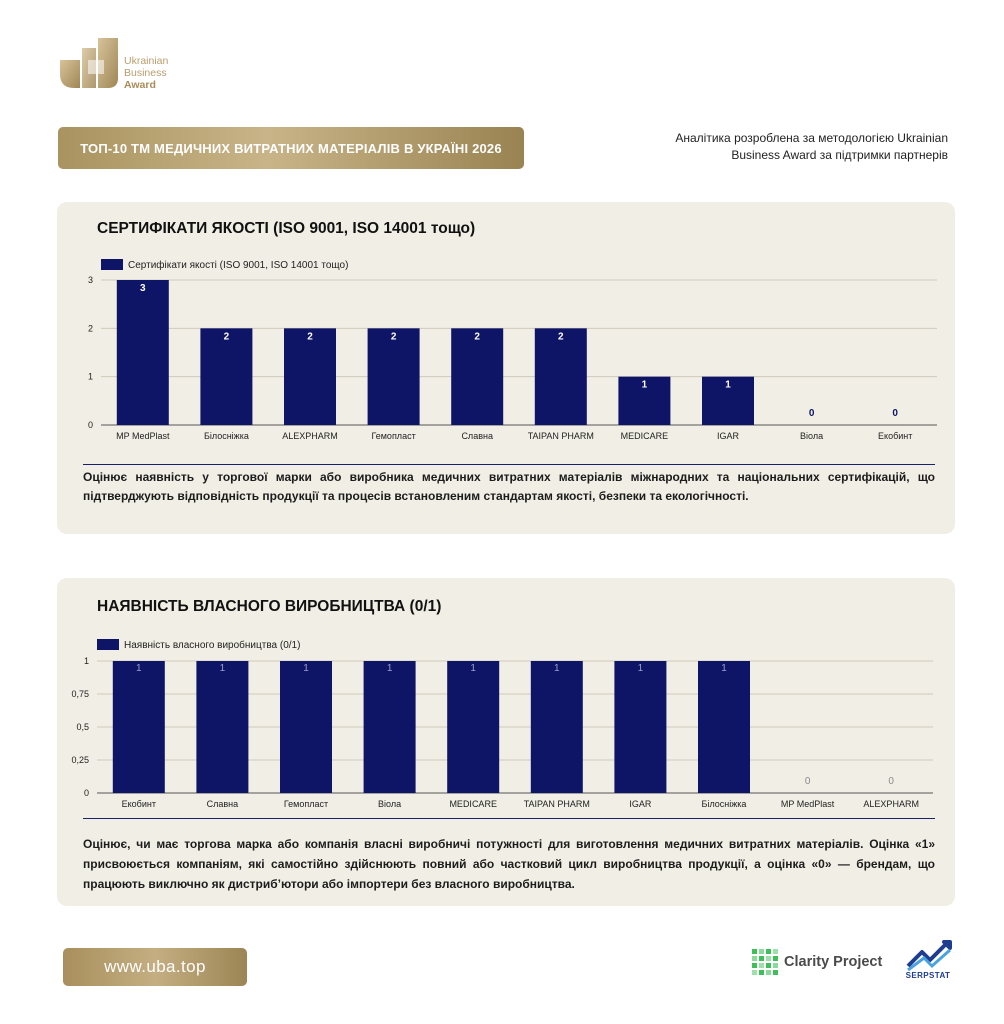 This screenshot has width=1004, height=1024. What do you see at coordinates (310, 376) in the screenshot?
I see `bar-alexpharm` at bounding box center [310, 376].